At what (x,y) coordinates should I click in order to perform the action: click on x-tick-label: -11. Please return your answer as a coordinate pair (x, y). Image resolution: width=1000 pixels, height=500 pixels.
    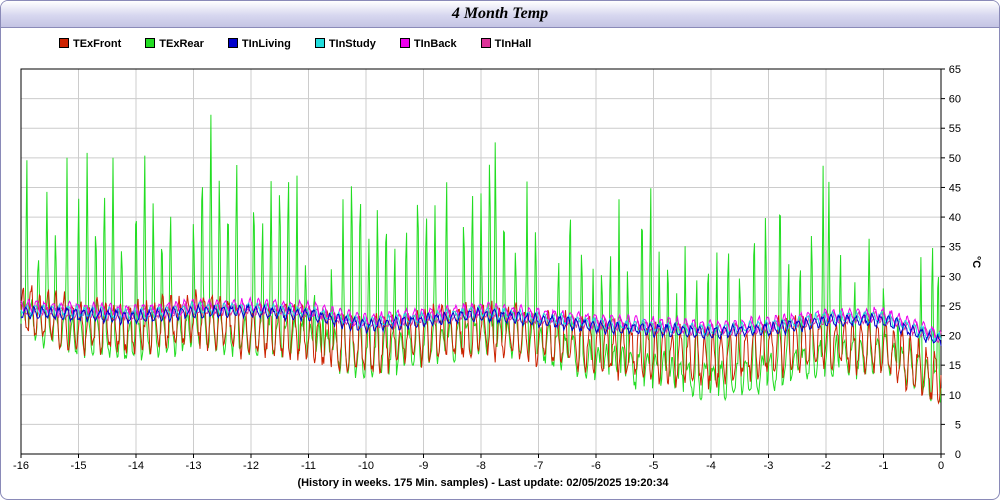
    Looking at the image, I should click on (308, 466).